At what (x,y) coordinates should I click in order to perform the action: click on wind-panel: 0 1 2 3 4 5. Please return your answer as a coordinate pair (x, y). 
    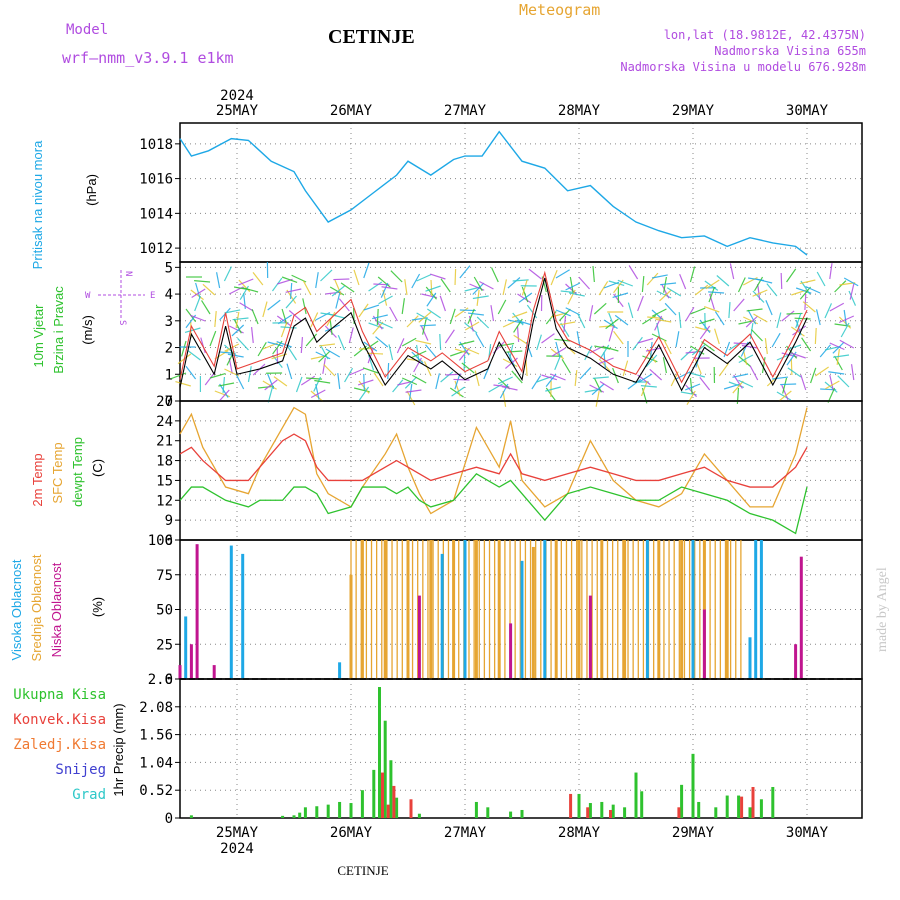
    Looking at the image, I should click on (514, 335).